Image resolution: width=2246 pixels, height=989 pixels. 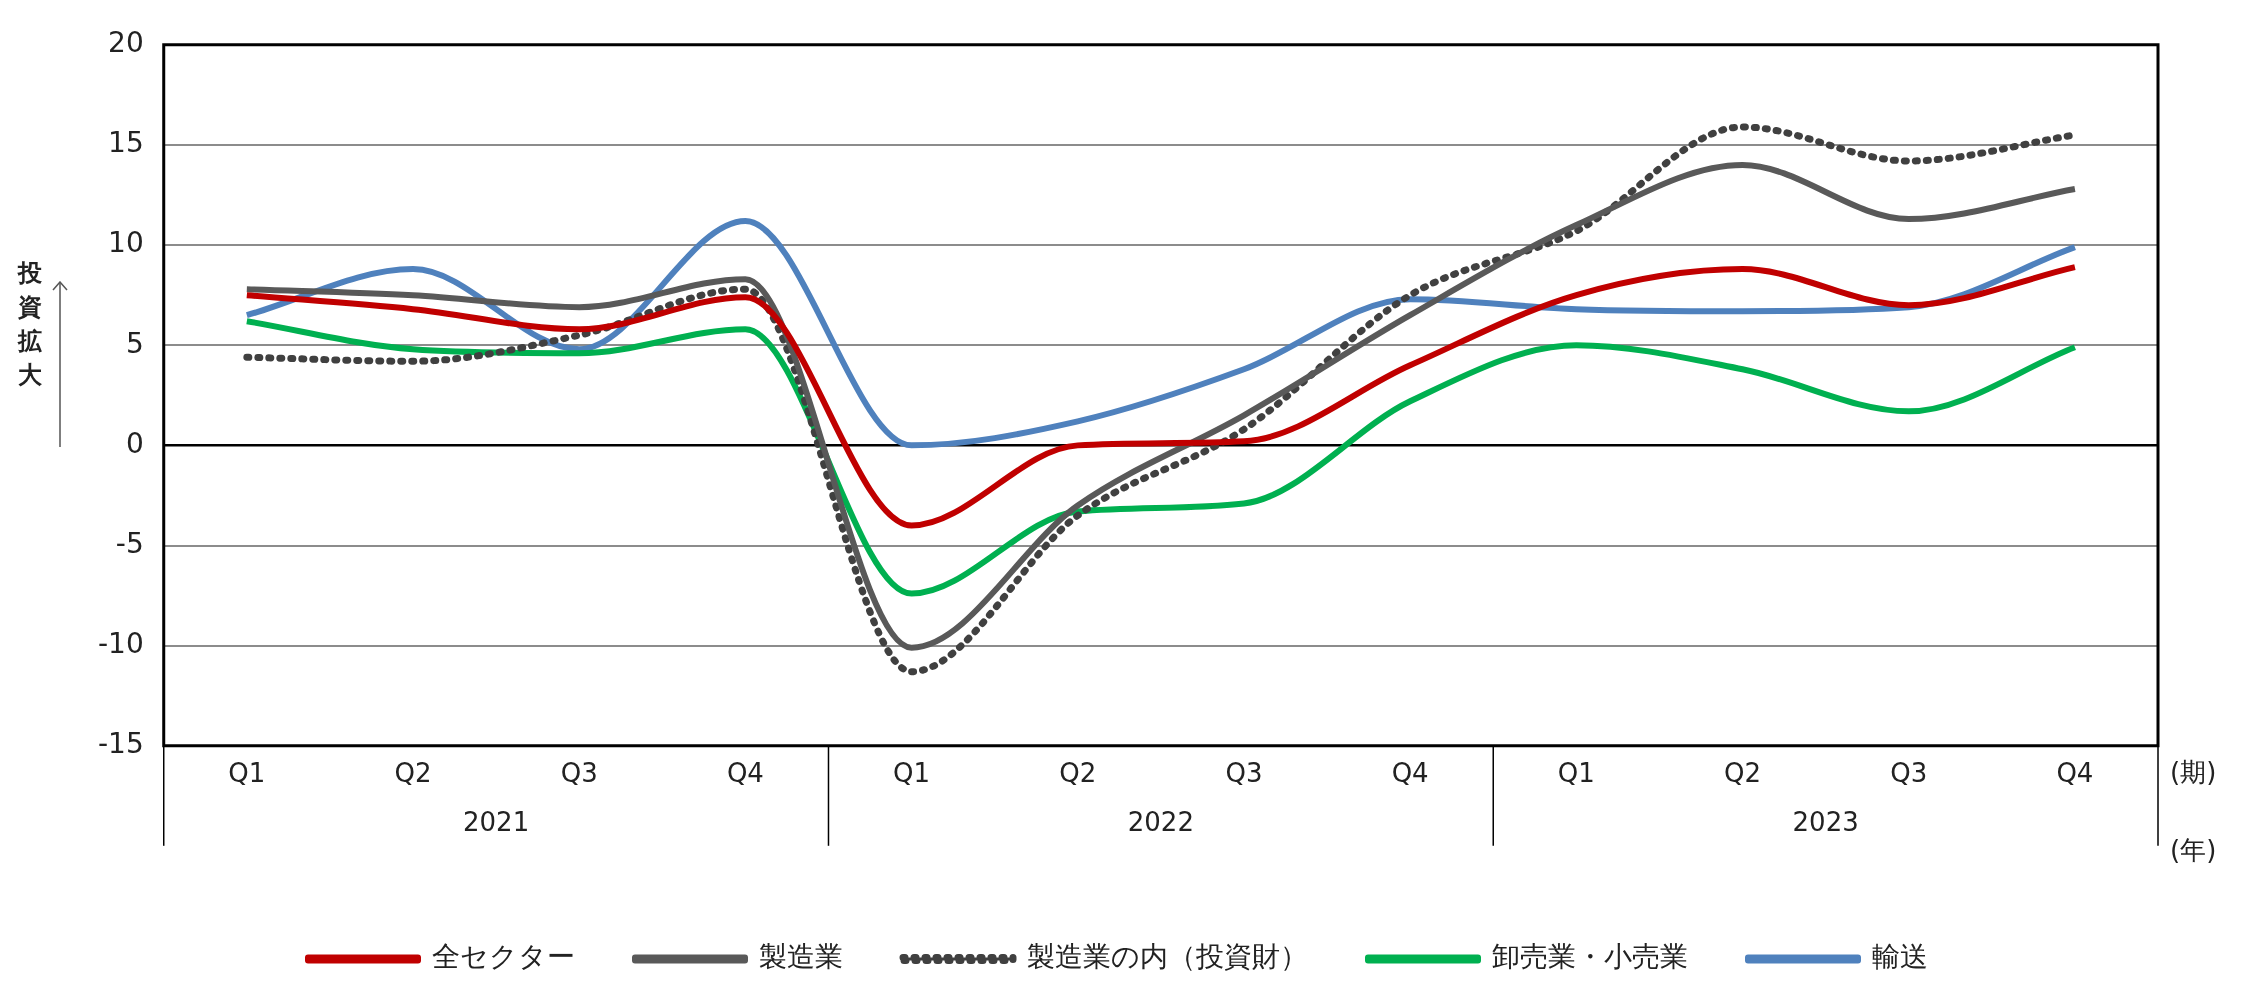 I want to click on text: (期), so click(x=2193, y=771).